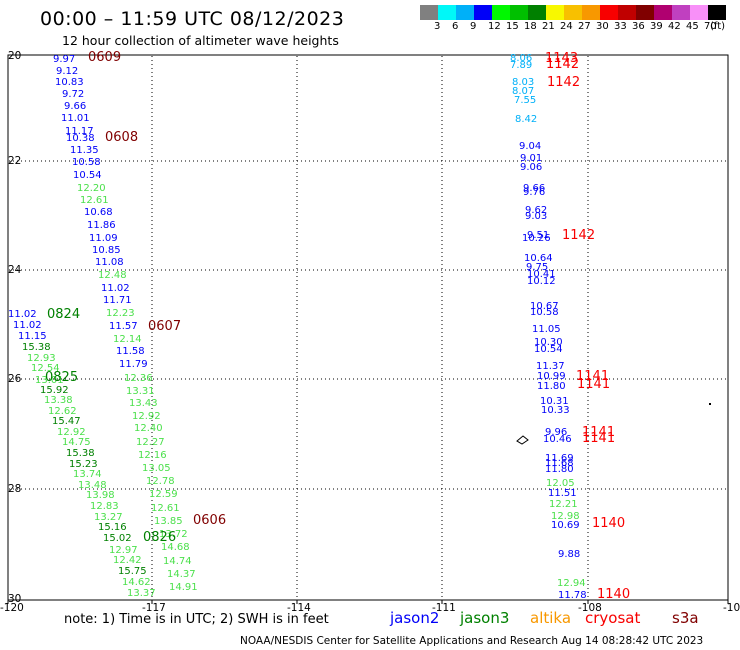 The height and width of the screenshot is (650, 740). I want to click on wave-height-value: 13.38, so click(58, 400).